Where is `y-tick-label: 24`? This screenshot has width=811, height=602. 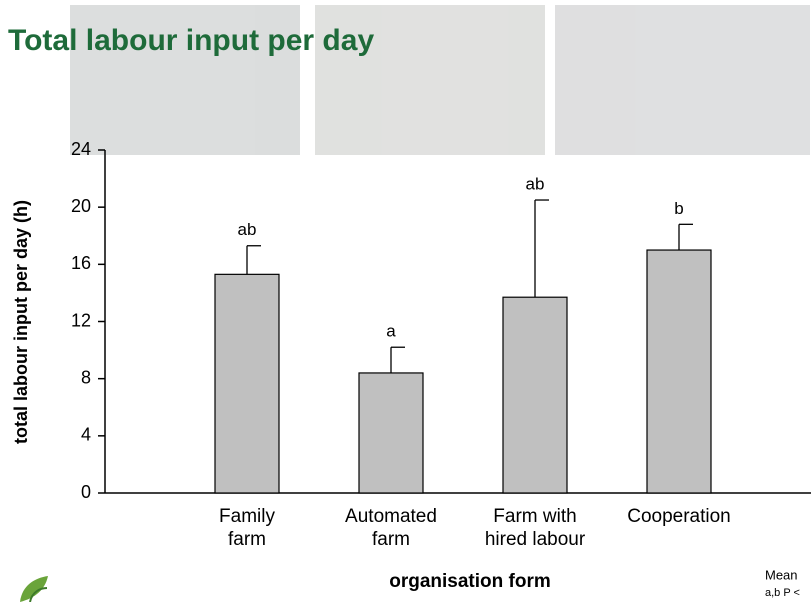
y-tick-label: 24 is located at coordinates (81, 149).